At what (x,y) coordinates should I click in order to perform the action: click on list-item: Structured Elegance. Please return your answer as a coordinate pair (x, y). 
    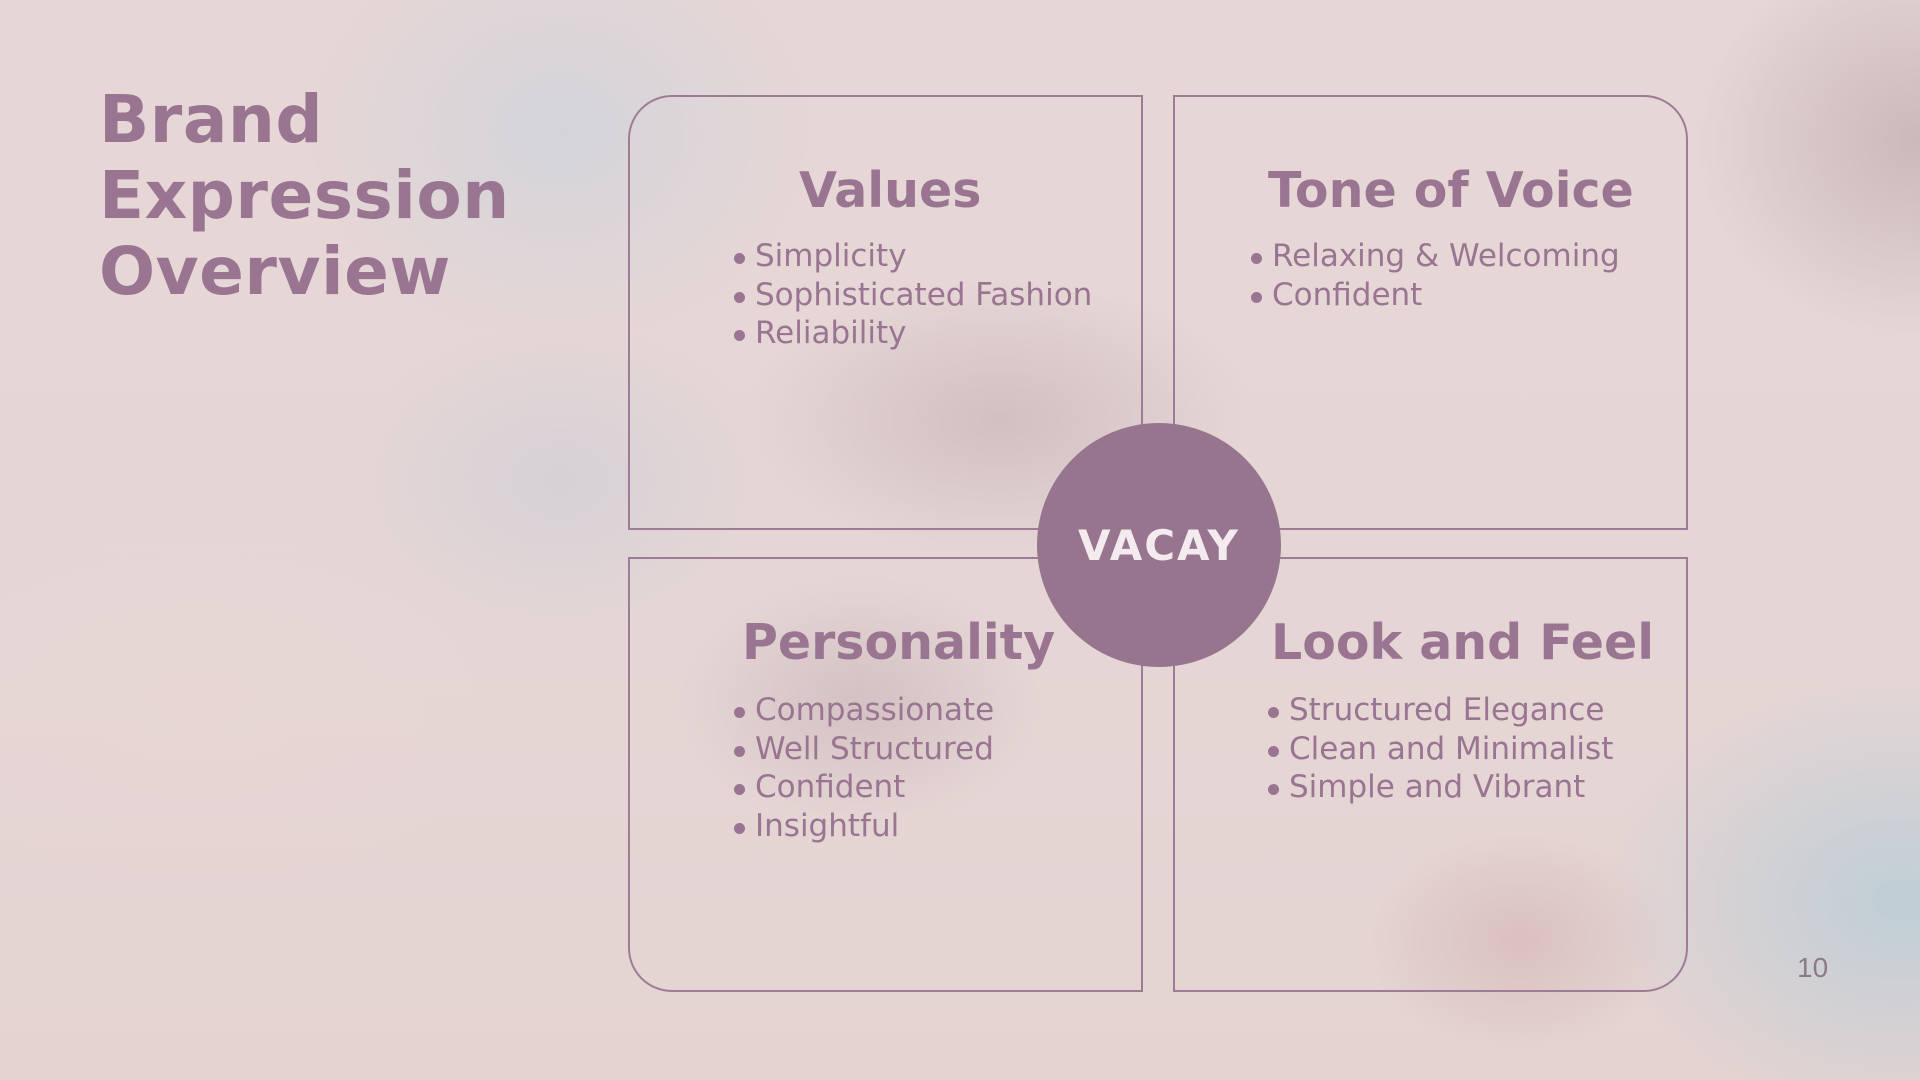
    Looking at the image, I should click on (1439, 710).